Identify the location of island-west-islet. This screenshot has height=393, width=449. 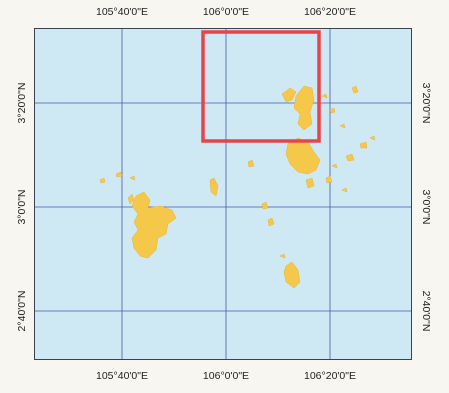
(131, 199).